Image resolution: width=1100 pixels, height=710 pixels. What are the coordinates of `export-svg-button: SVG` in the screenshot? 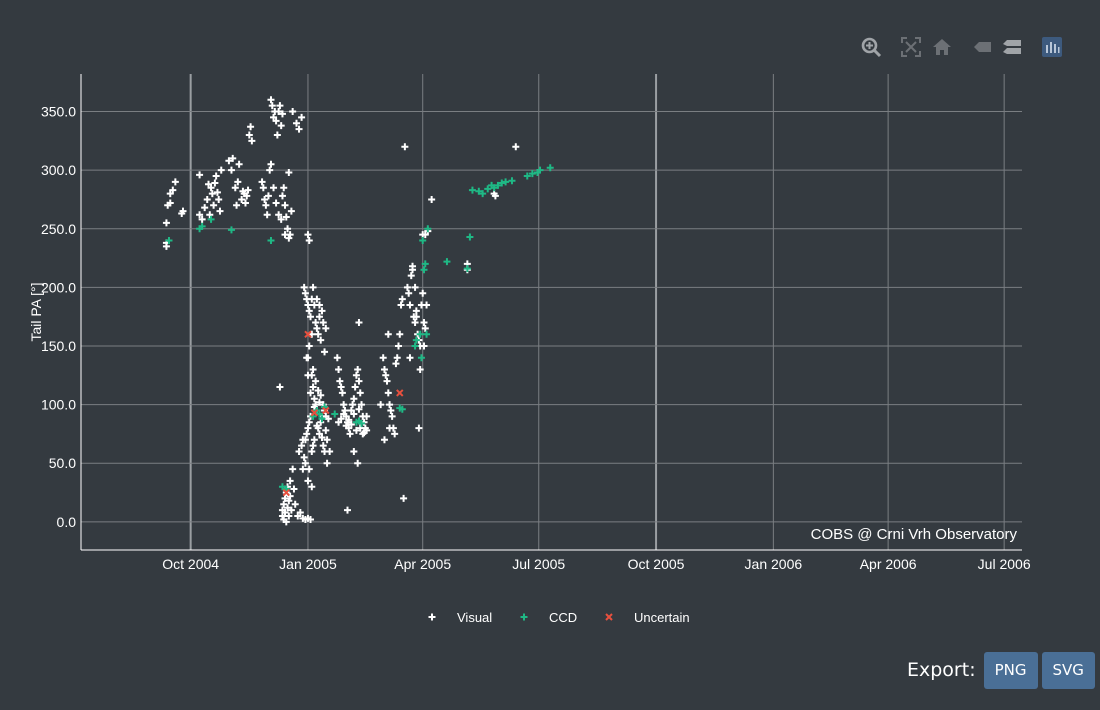 It's located at (1068, 670).